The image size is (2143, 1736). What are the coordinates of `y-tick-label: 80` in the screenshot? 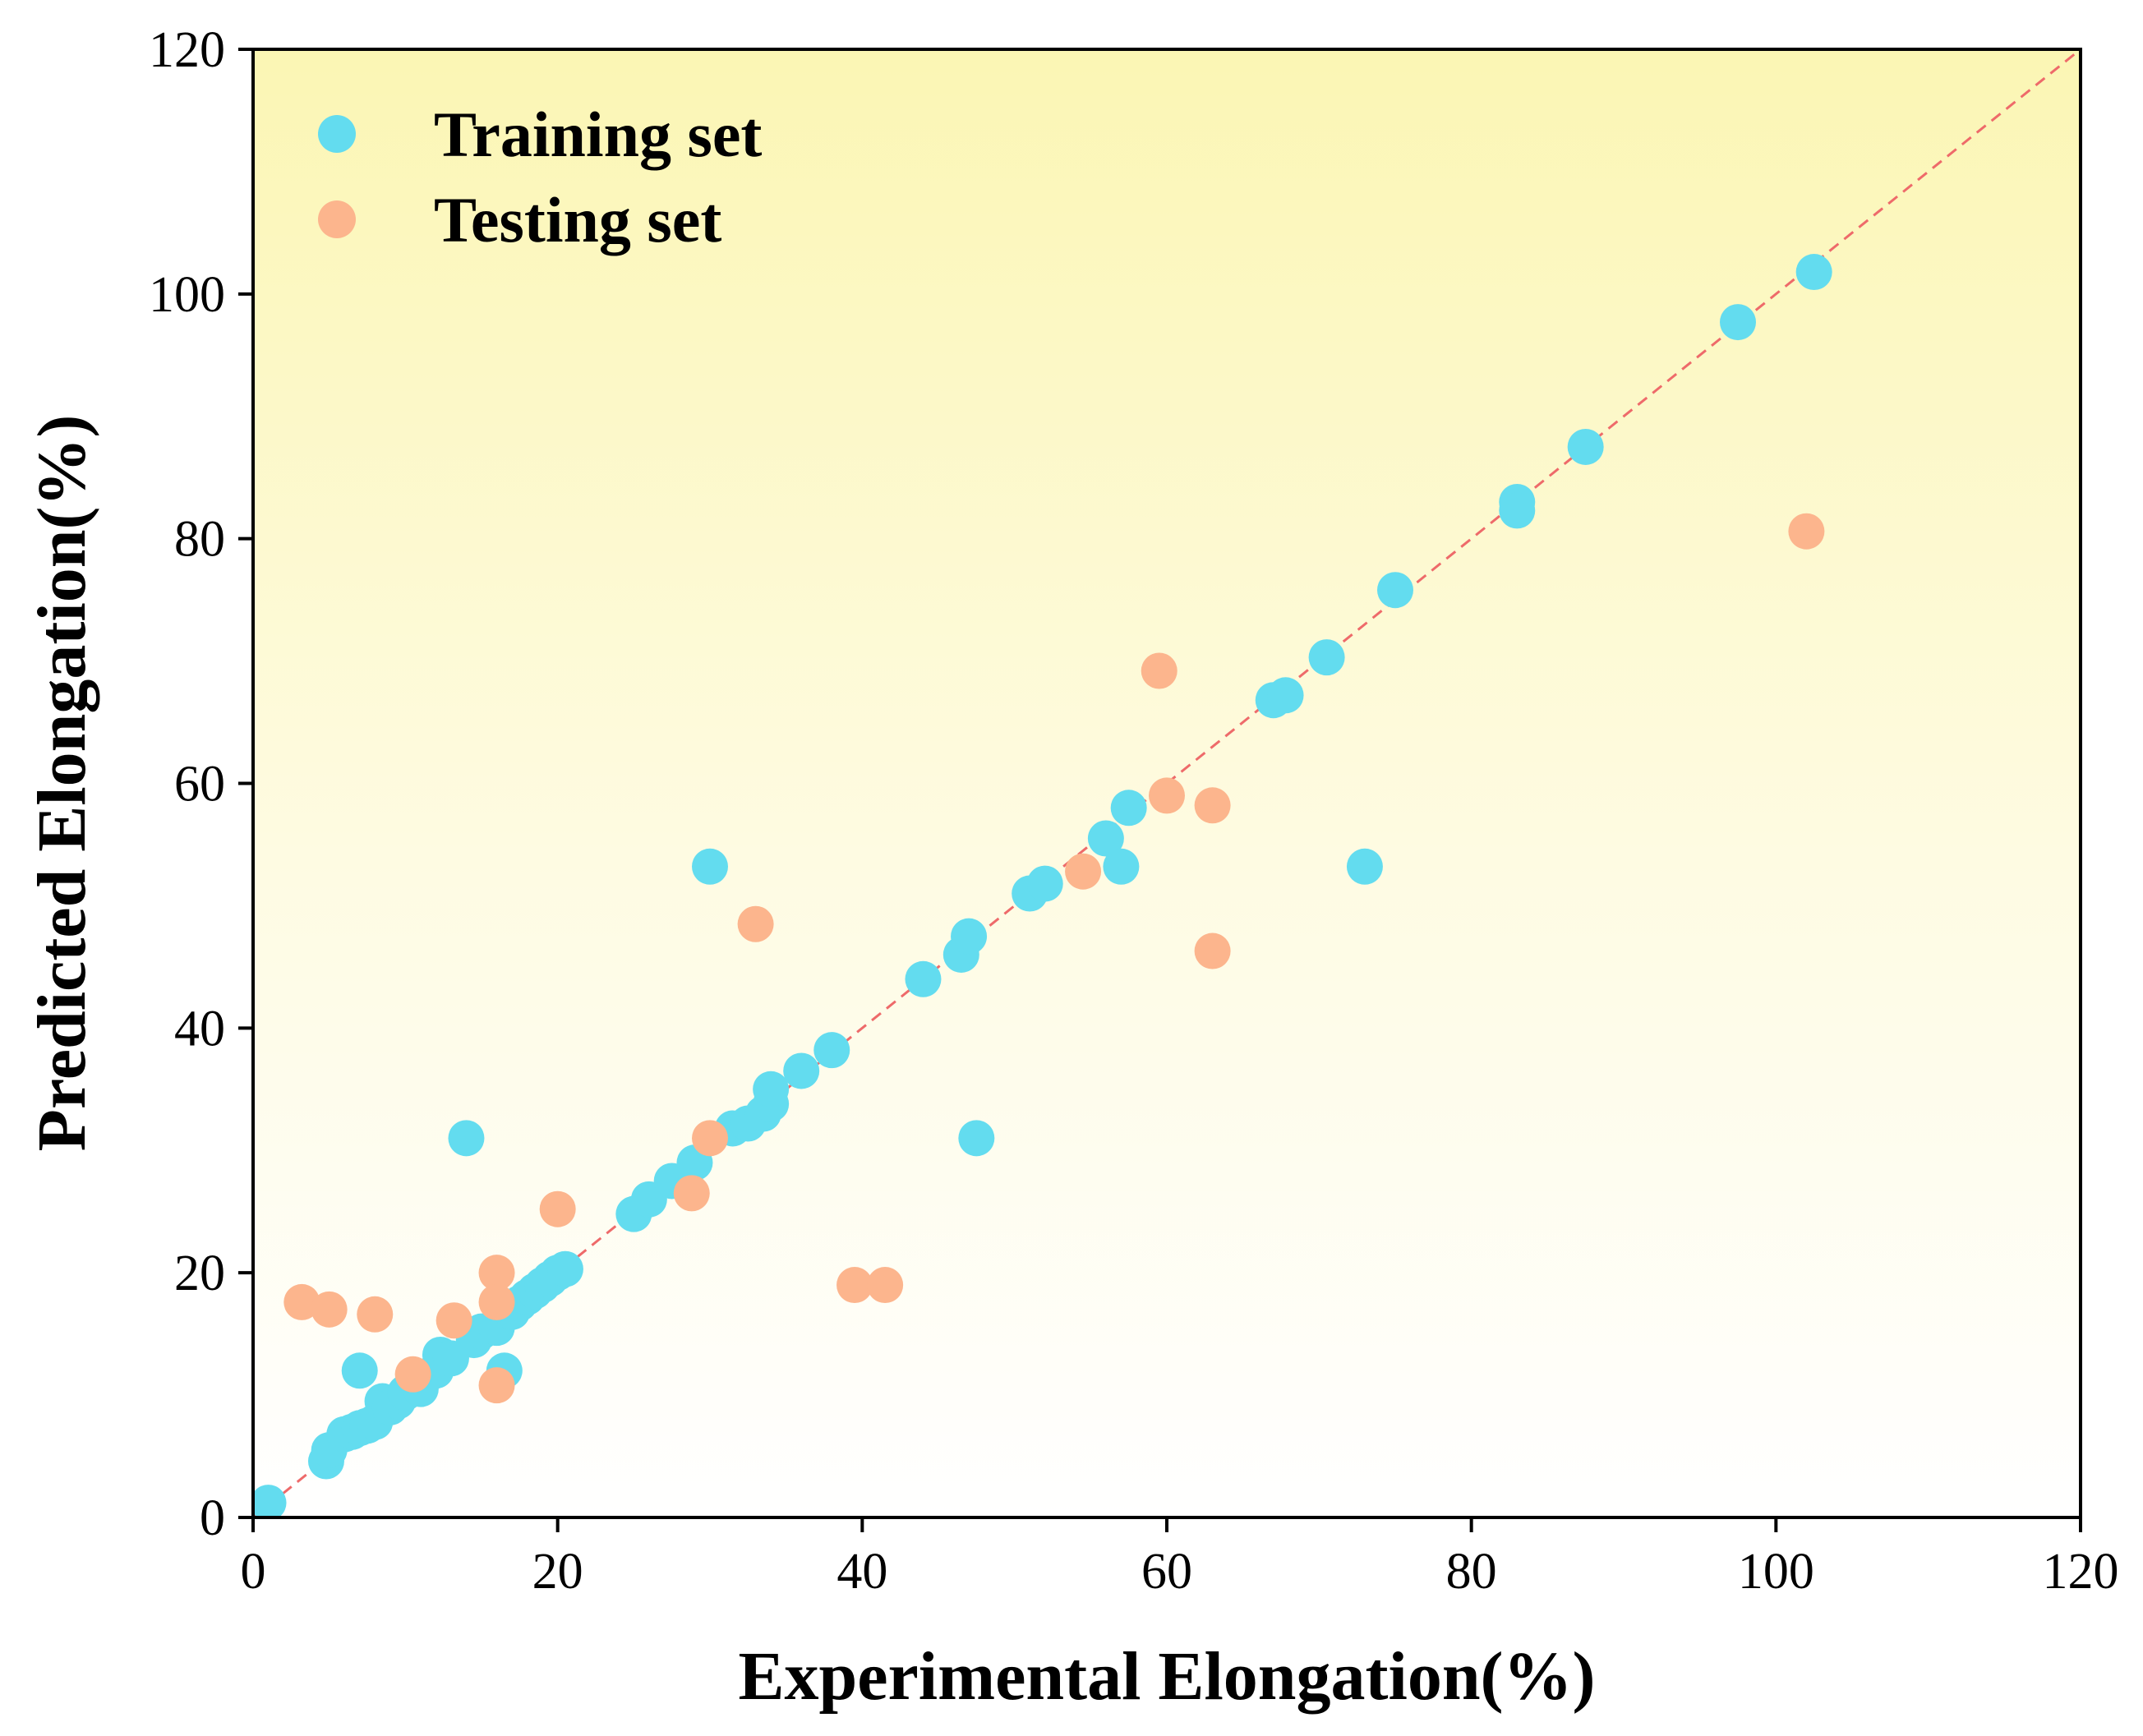 It's located at (199, 540).